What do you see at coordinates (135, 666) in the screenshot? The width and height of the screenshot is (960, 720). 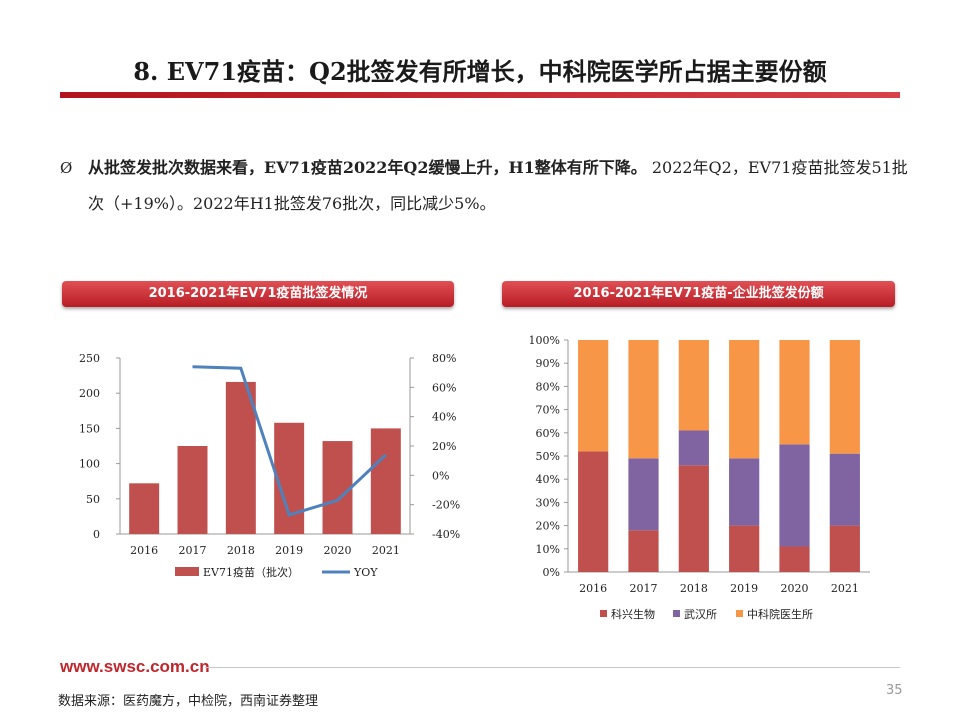 I see `footer-url: www.swsc.com.cn` at bounding box center [135, 666].